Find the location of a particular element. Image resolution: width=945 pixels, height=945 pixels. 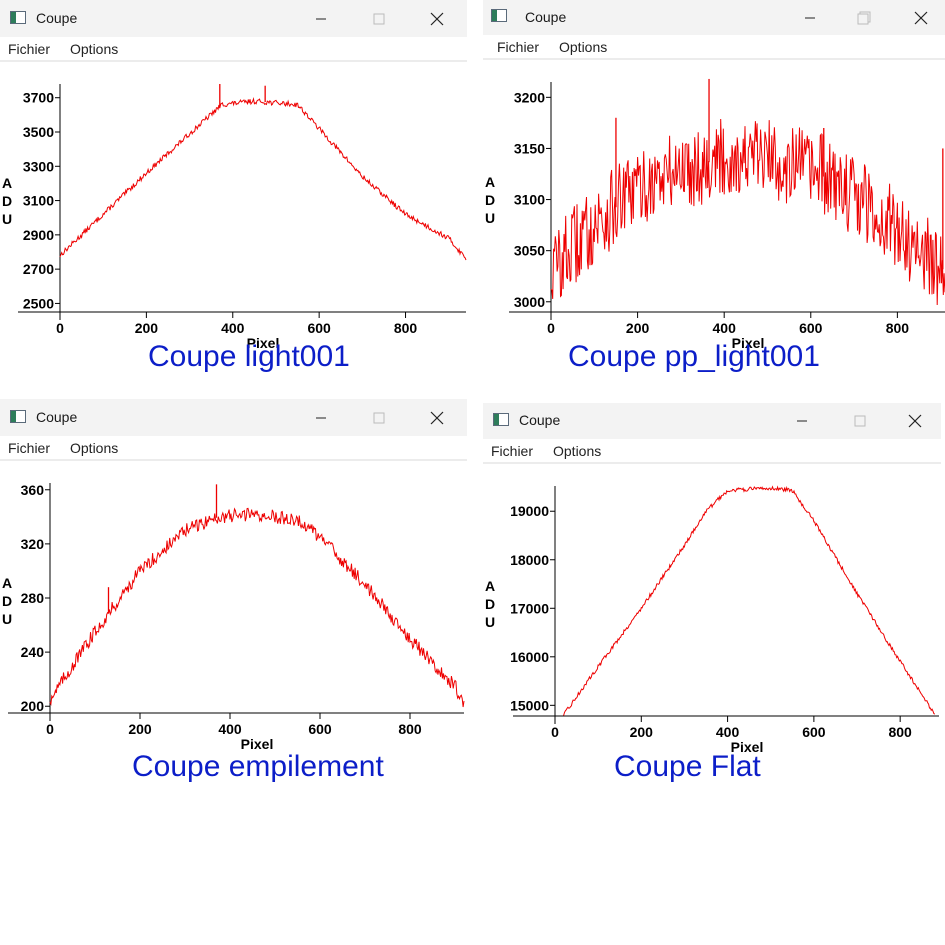

y-tick-label: 2500 is located at coordinates (38, 303).